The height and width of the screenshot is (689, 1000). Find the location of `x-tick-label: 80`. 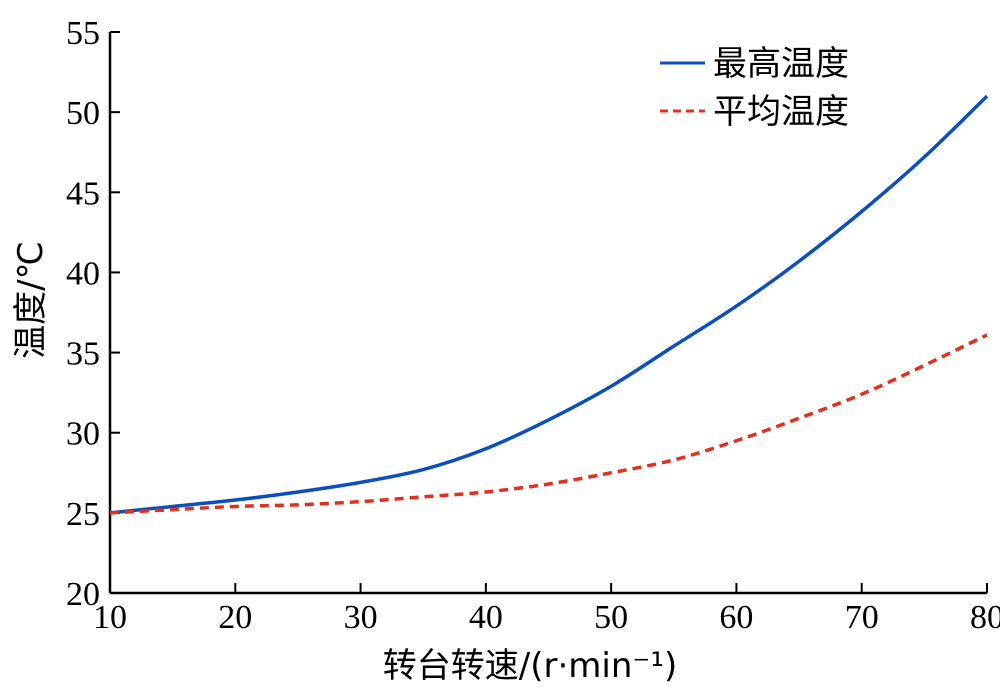

x-tick-label: 80 is located at coordinates (985, 617).